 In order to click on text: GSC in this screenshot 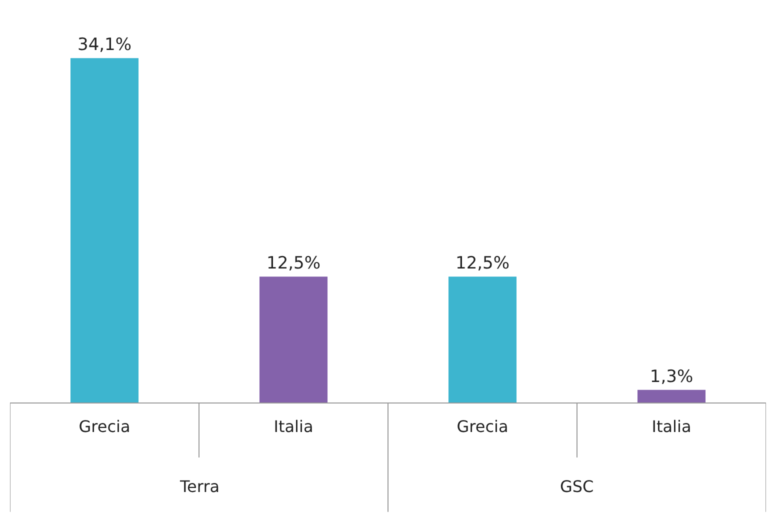, I will do `click(577, 486)`.